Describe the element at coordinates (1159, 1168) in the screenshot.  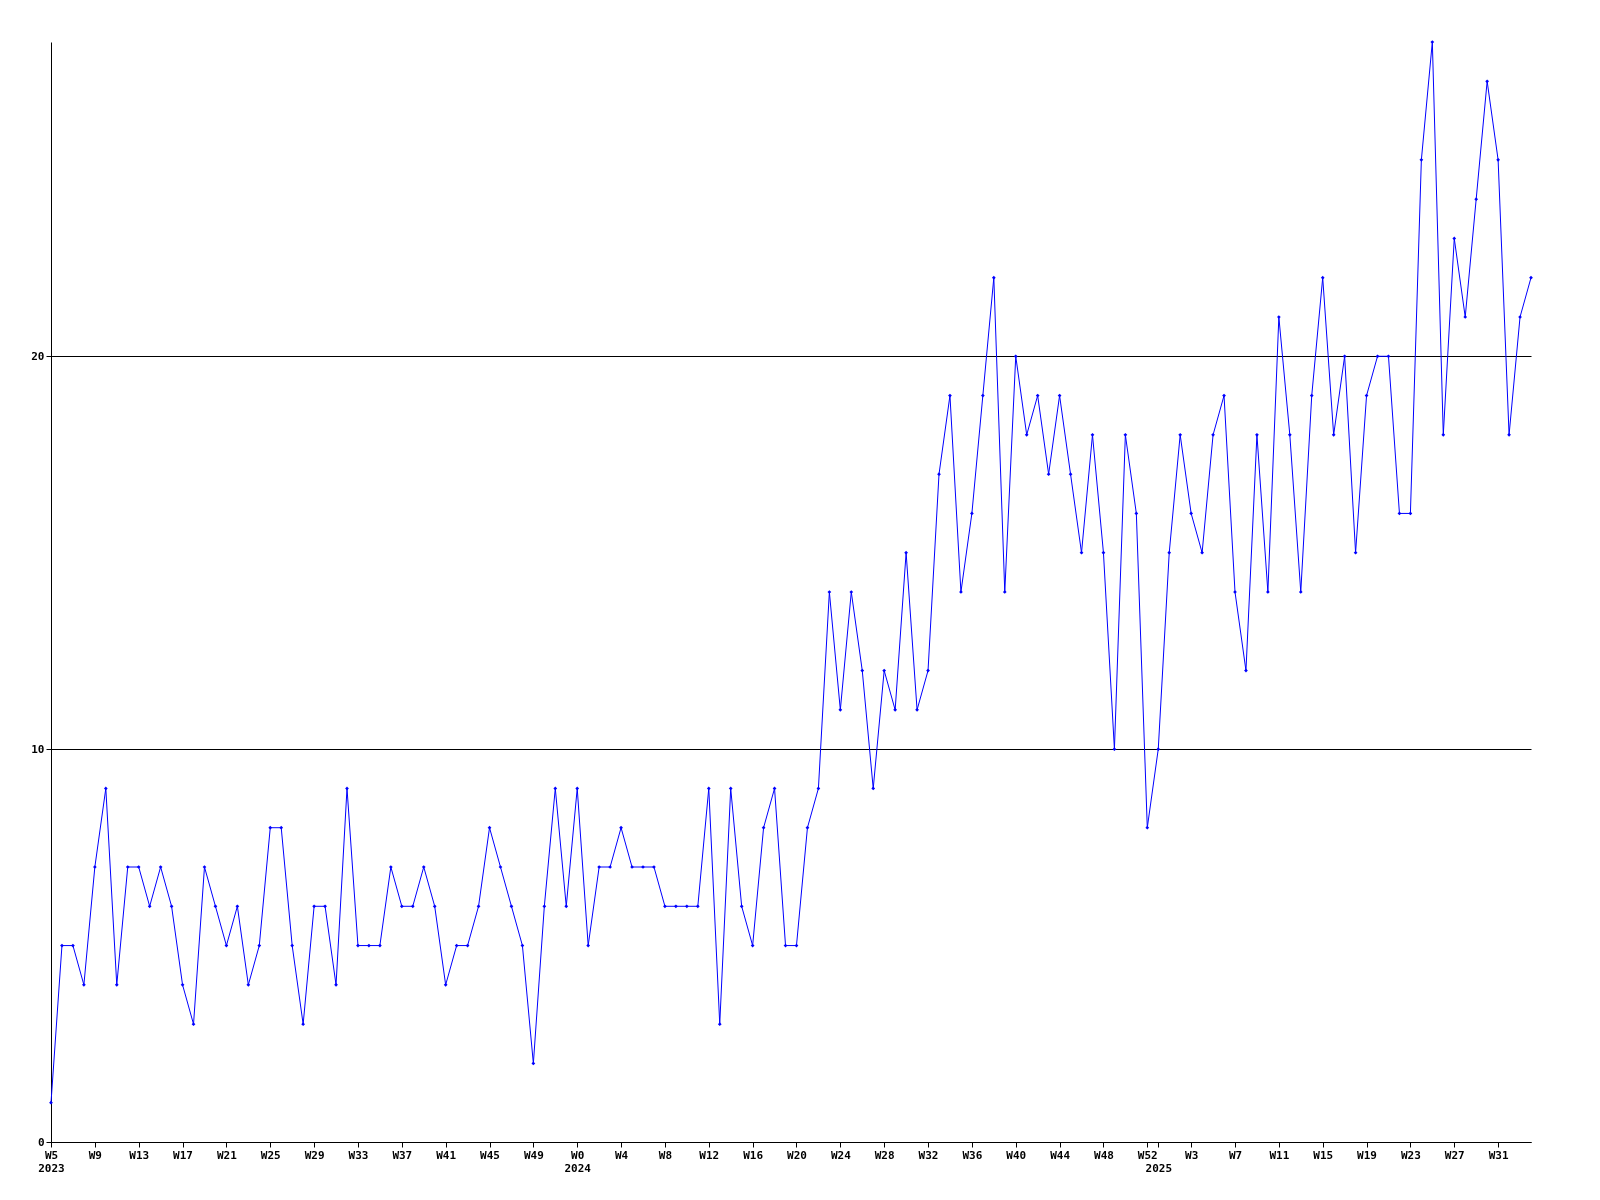
I see `x-tick-label: 2025` at that location.